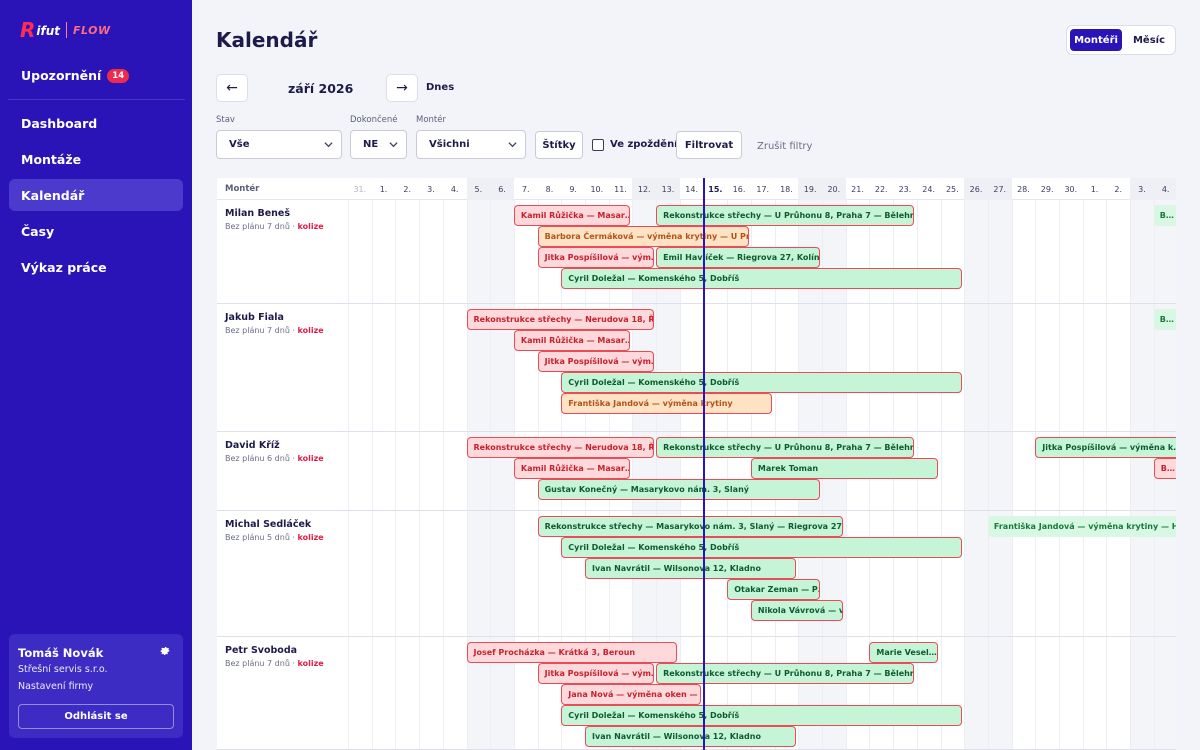 The image size is (1200, 750). What do you see at coordinates (378, 144) in the screenshot?
I see `filter-dokoncene-select: NE` at bounding box center [378, 144].